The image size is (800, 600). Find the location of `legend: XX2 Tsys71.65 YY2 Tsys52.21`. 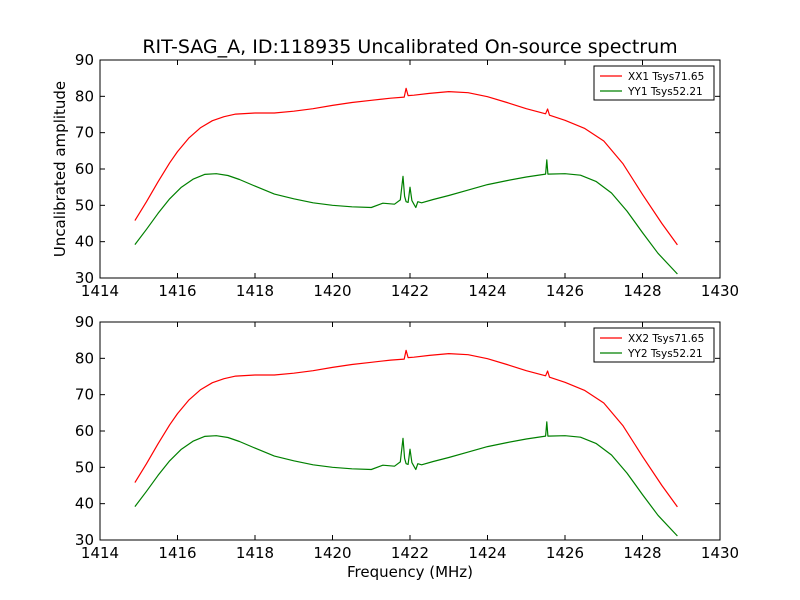

legend: XX2 Tsys71.65 YY2 Tsys52.21 is located at coordinates (654, 345).